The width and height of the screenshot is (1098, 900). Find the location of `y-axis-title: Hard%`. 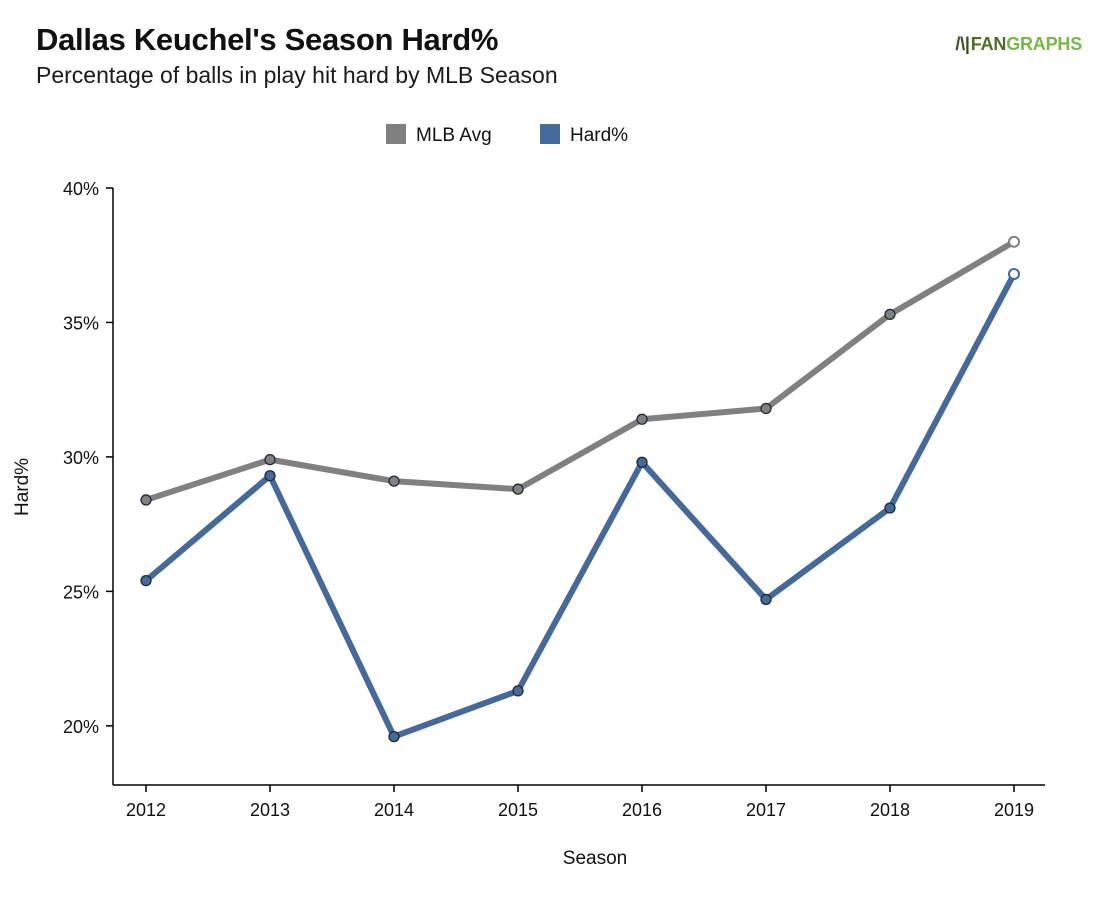

y-axis-title: Hard% is located at coordinates (22, 487).